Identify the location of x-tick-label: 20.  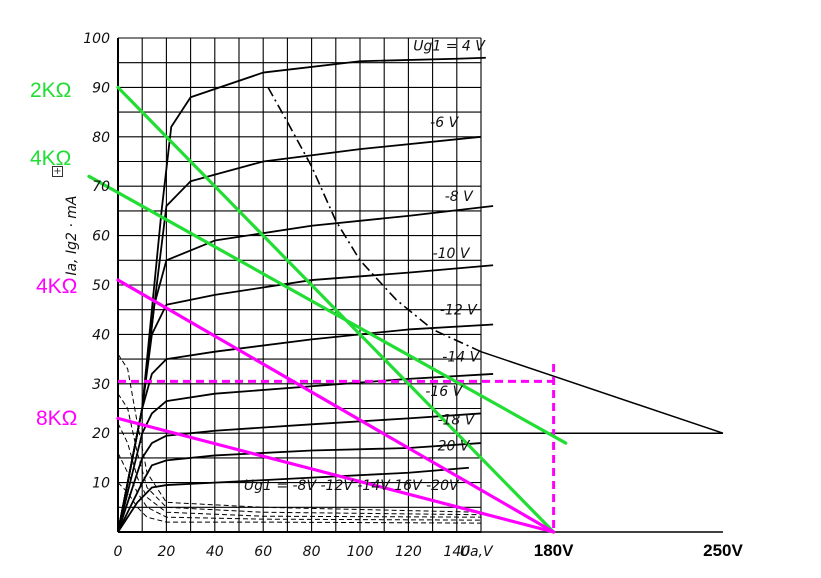
(166, 552).